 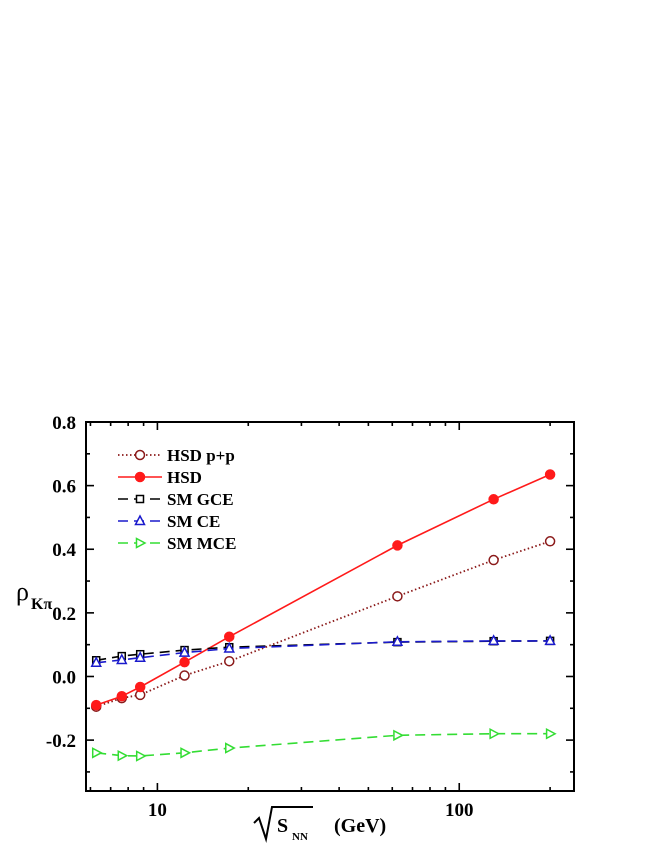 What do you see at coordinates (184, 477) in the screenshot?
I see `legend-label: HSD` at bounding box center [184, 477].